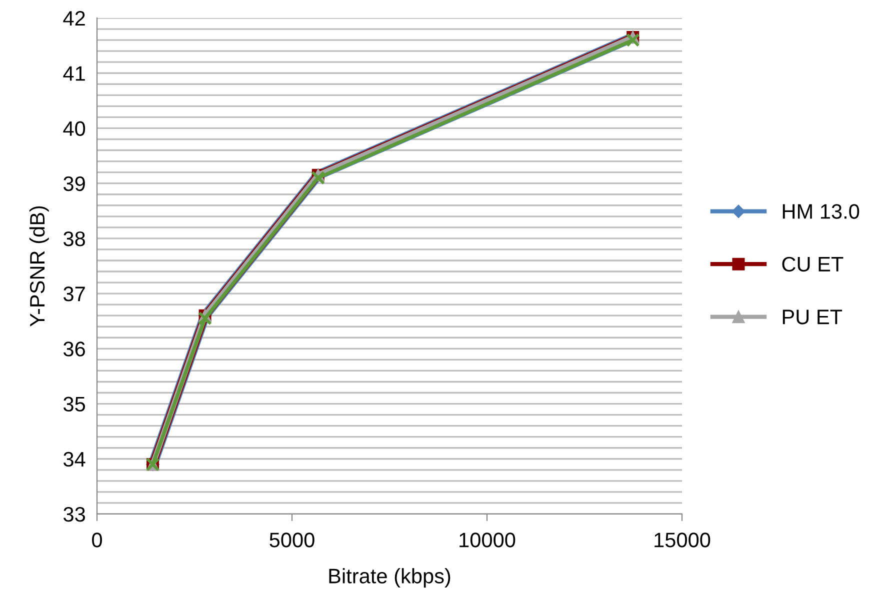 Image resolution: width=877 pixels, height=603 pixels. I want to click on y-tick-label: 40, so click(74, 128).